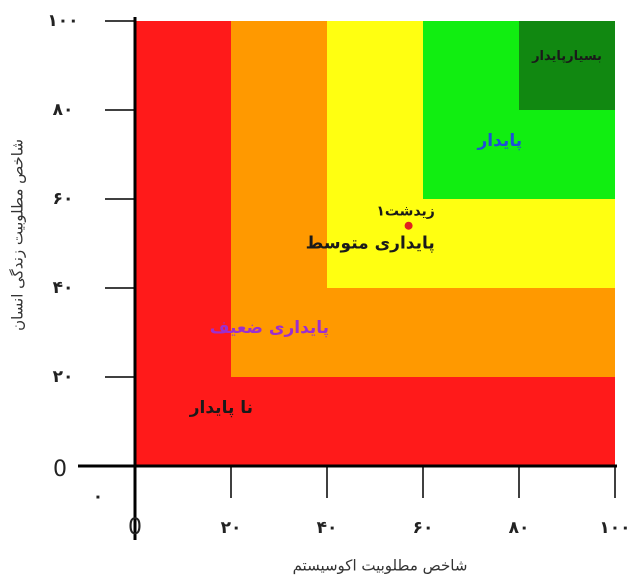  I want to click on zone-label-2: پایداری متوسط, so click(370, 244).